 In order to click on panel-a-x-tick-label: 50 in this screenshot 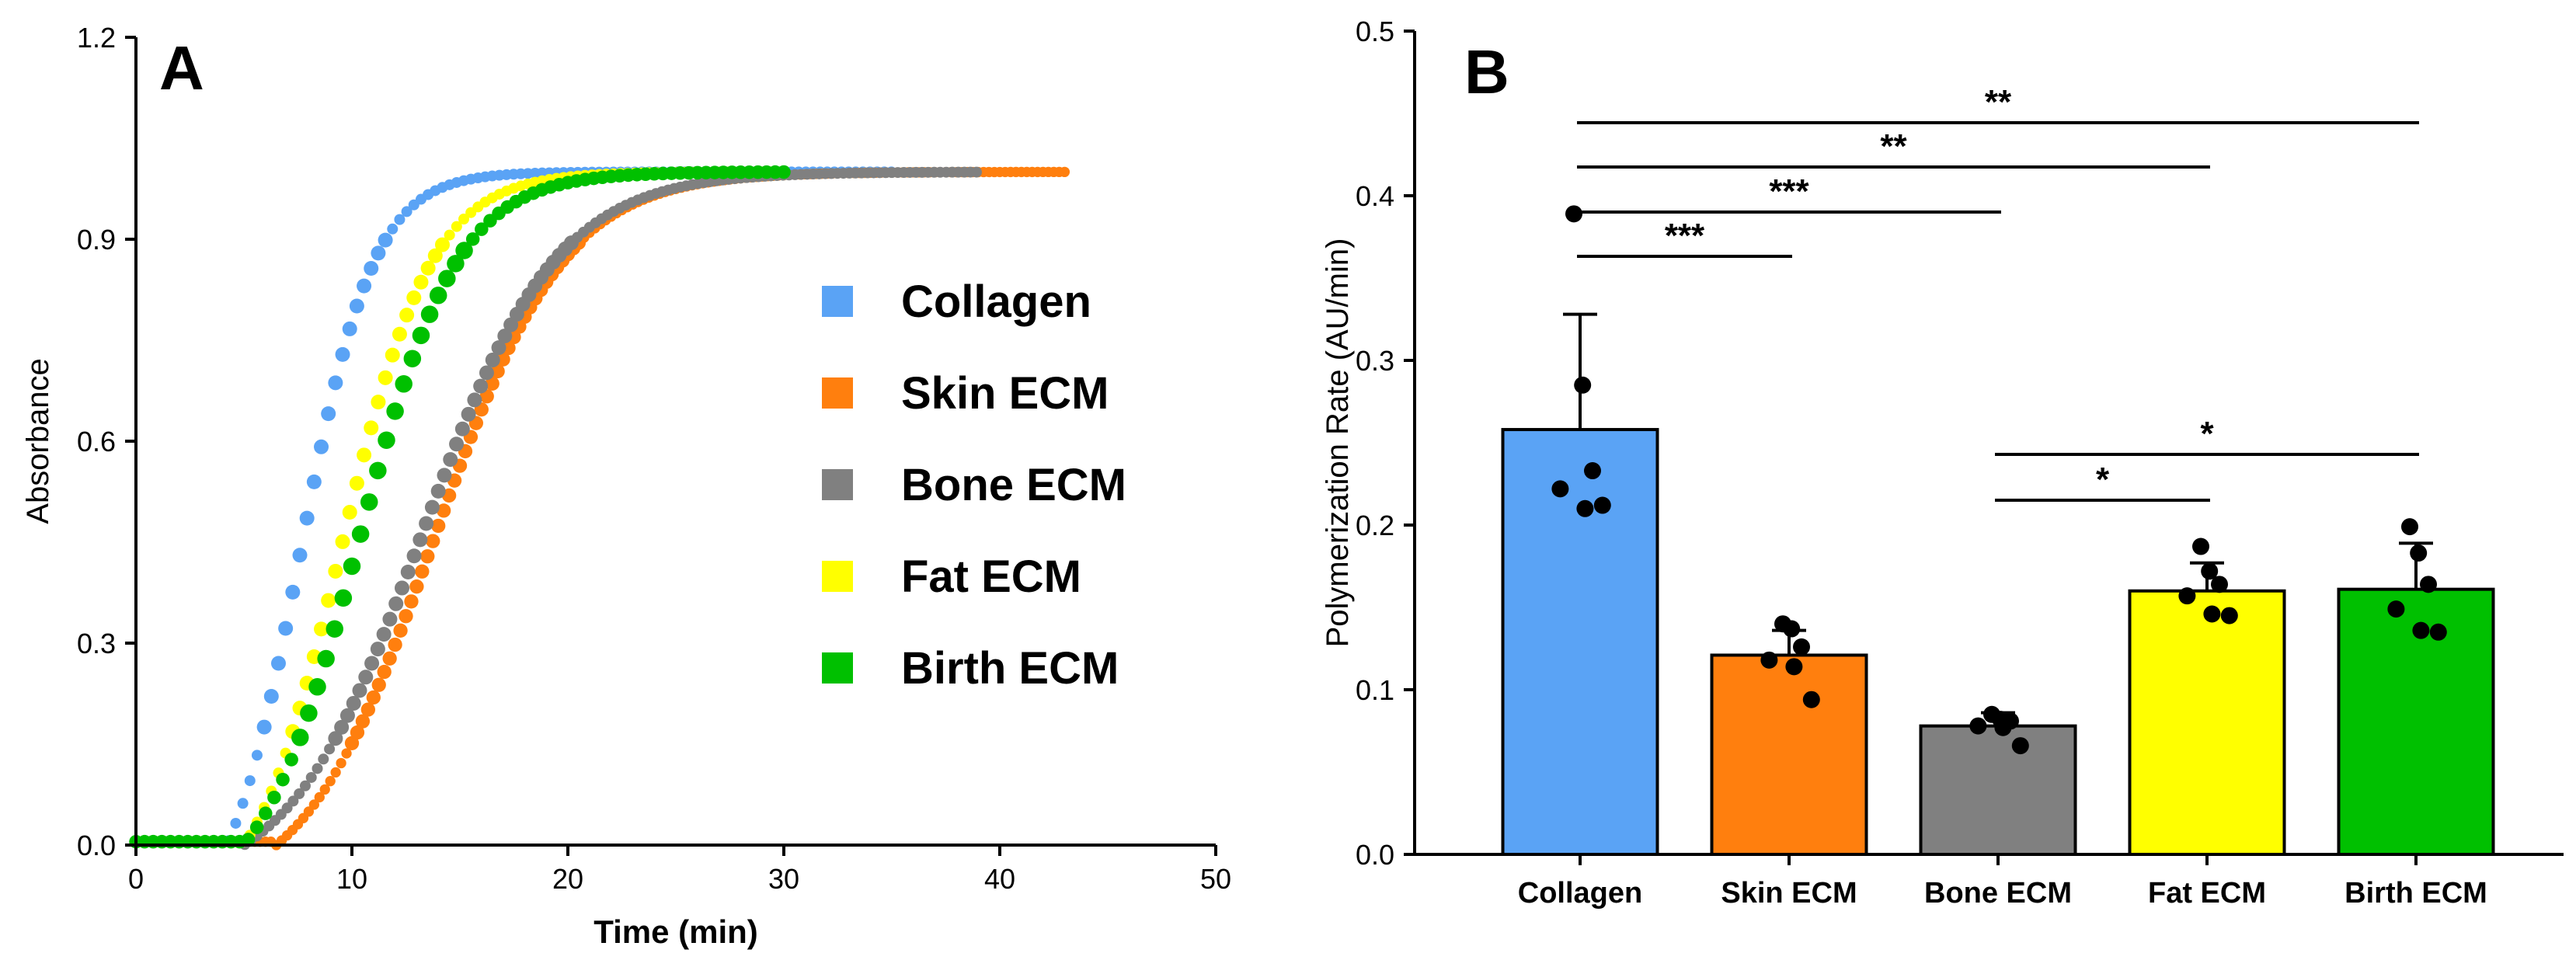, I will do `click(1215, 879)`.